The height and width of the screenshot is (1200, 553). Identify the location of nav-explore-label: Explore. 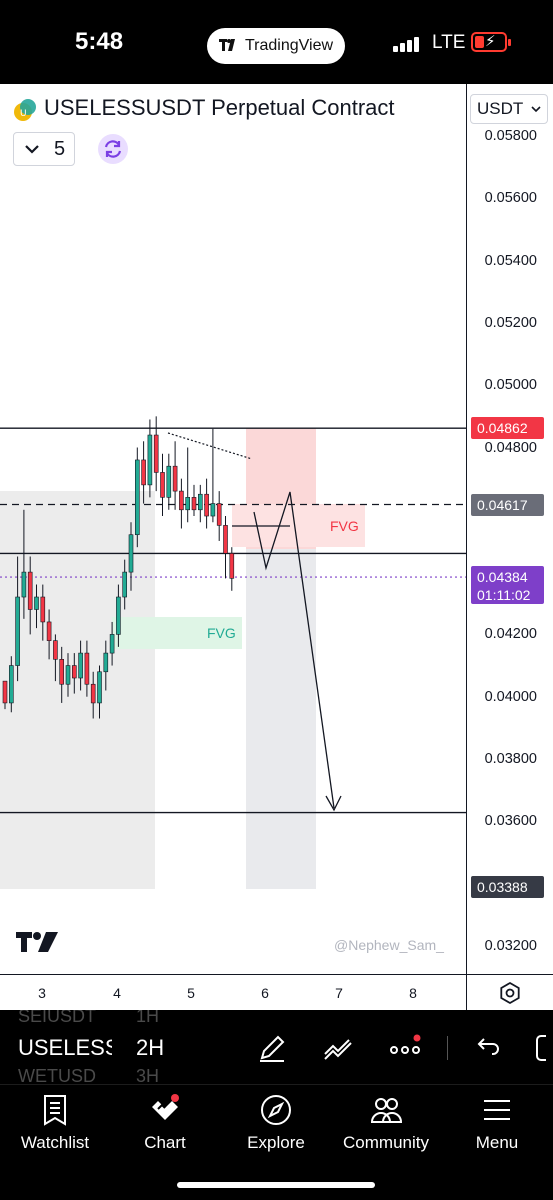
(276, 1142).